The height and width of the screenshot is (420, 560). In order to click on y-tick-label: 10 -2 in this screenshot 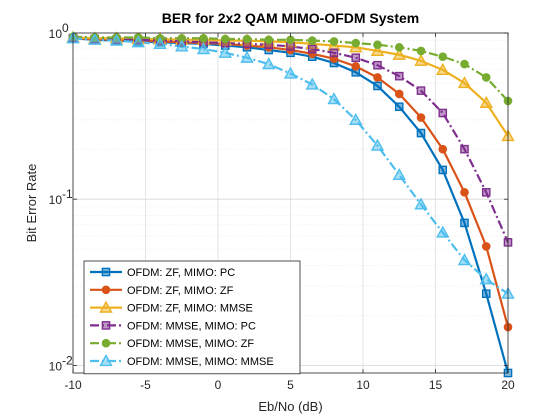, I will do `click(61, 363)`.